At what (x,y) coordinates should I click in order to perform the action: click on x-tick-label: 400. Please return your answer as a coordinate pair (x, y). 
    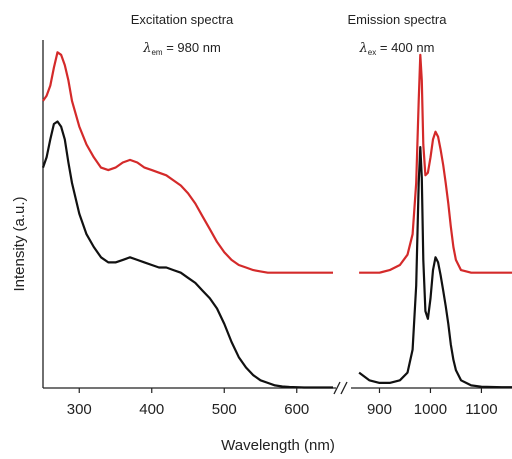
    Looking at the image, I should click on (151, 409).